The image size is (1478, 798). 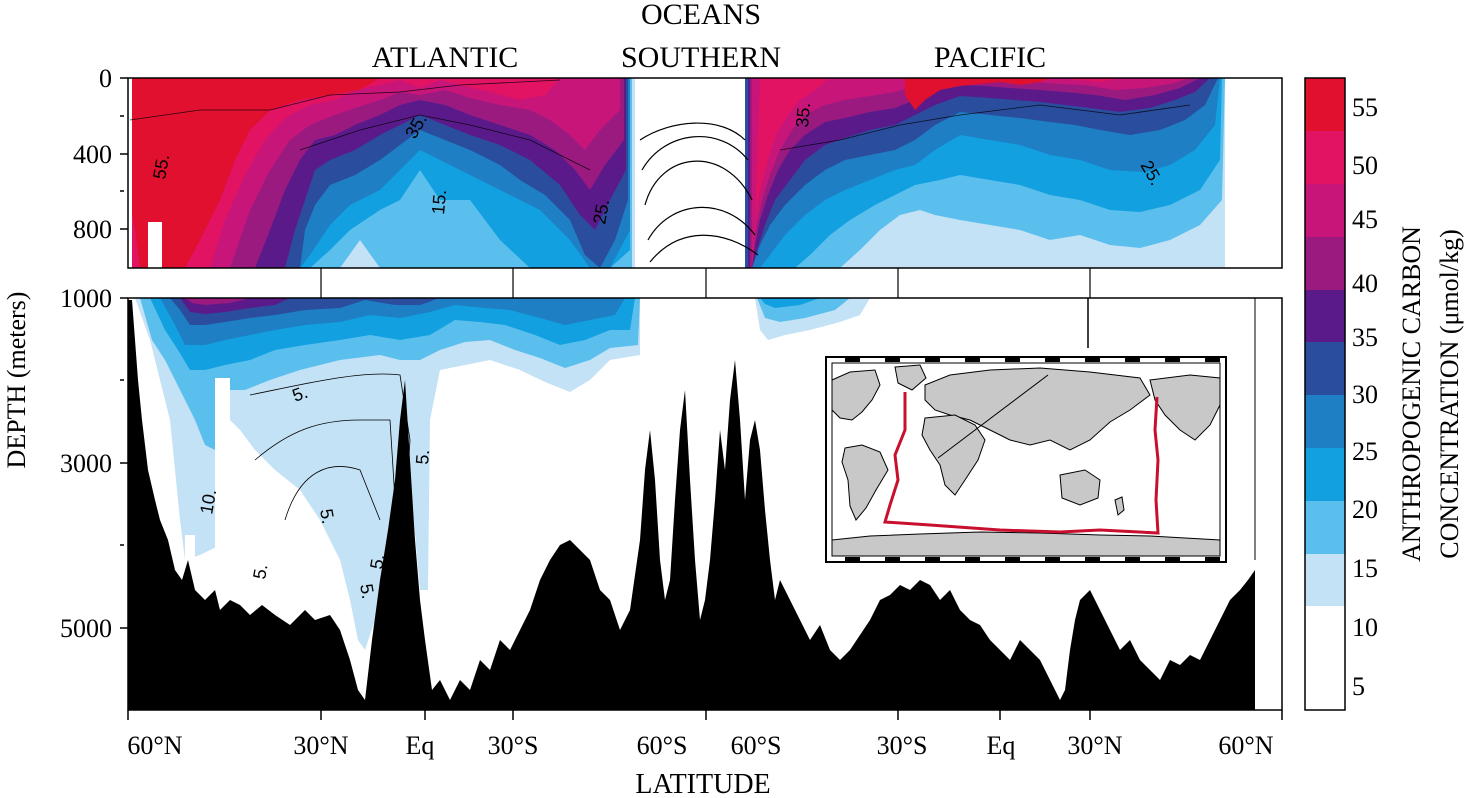 What do you see at coordinates (662, 745) in the screenshot?
I see `x-tick-60s-atl: 60°S` at bounding box center [662, 745].